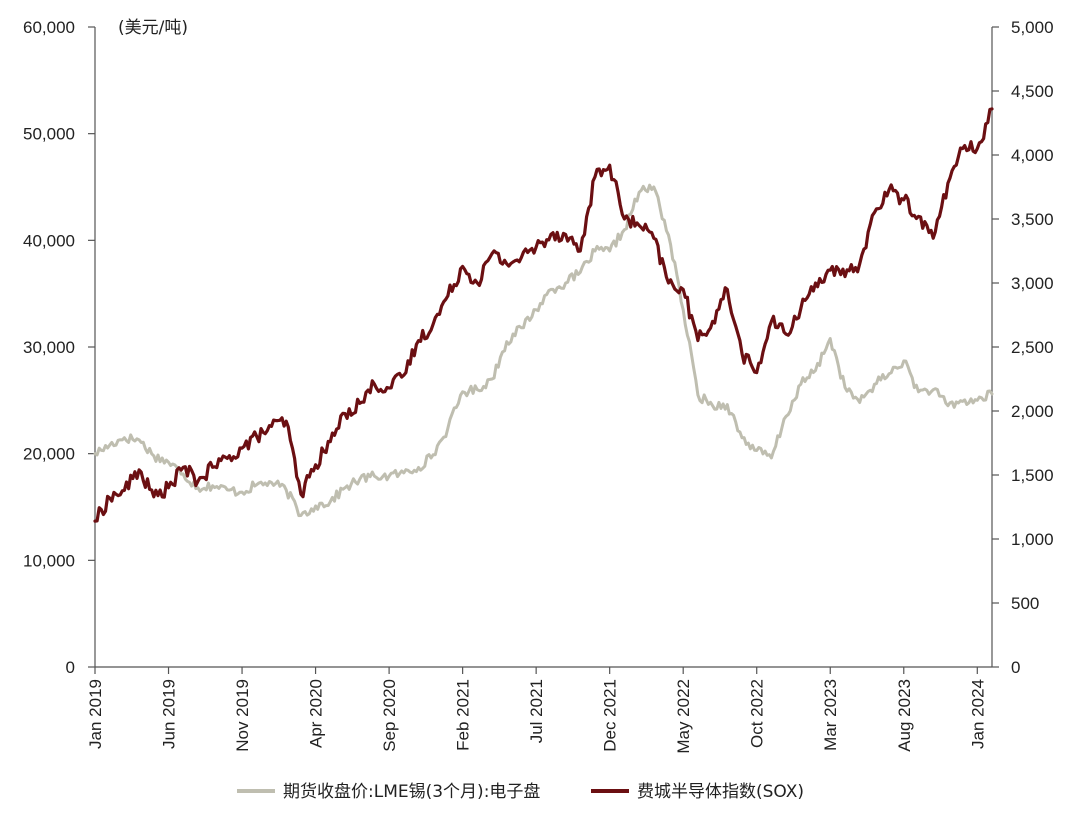 The width and height of the screenshot is (1080, 828). I want to click on x-tick-label: Nov 2019, so click(242, 715).